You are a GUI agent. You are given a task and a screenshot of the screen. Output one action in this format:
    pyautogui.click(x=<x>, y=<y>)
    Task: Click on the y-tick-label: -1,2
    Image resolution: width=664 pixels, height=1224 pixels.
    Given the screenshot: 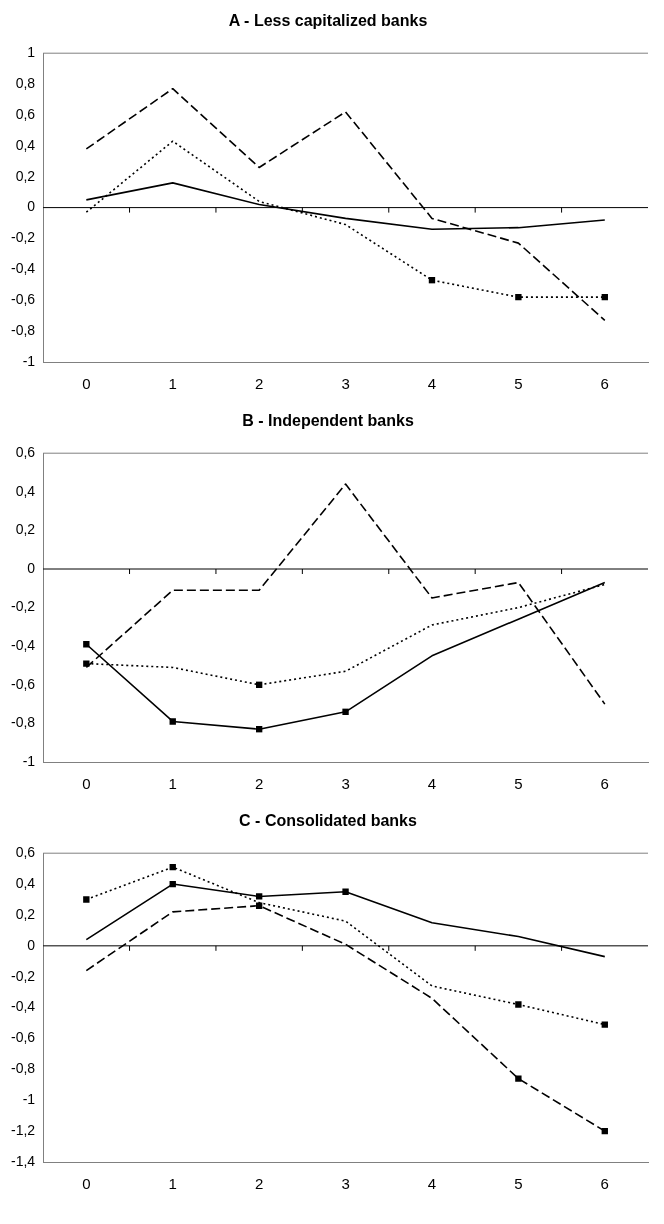 What is the action you would take?
    pyautogui.click(x=23, y=1129)
    